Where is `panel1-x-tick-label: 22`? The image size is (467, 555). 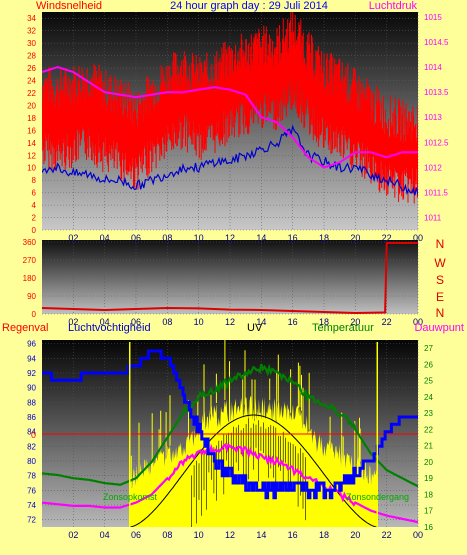 panel1-x-tick-label: 22 is located at coordinates (387, 238).